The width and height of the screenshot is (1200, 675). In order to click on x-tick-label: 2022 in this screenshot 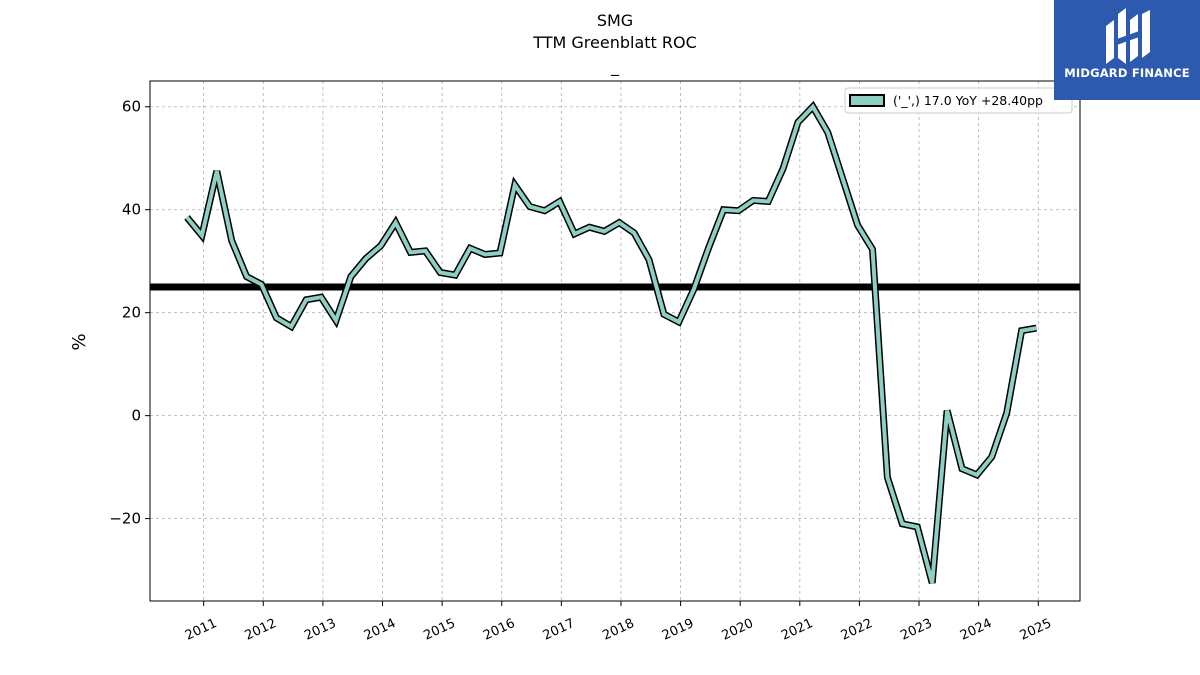, I will do `click(857, 630)`.